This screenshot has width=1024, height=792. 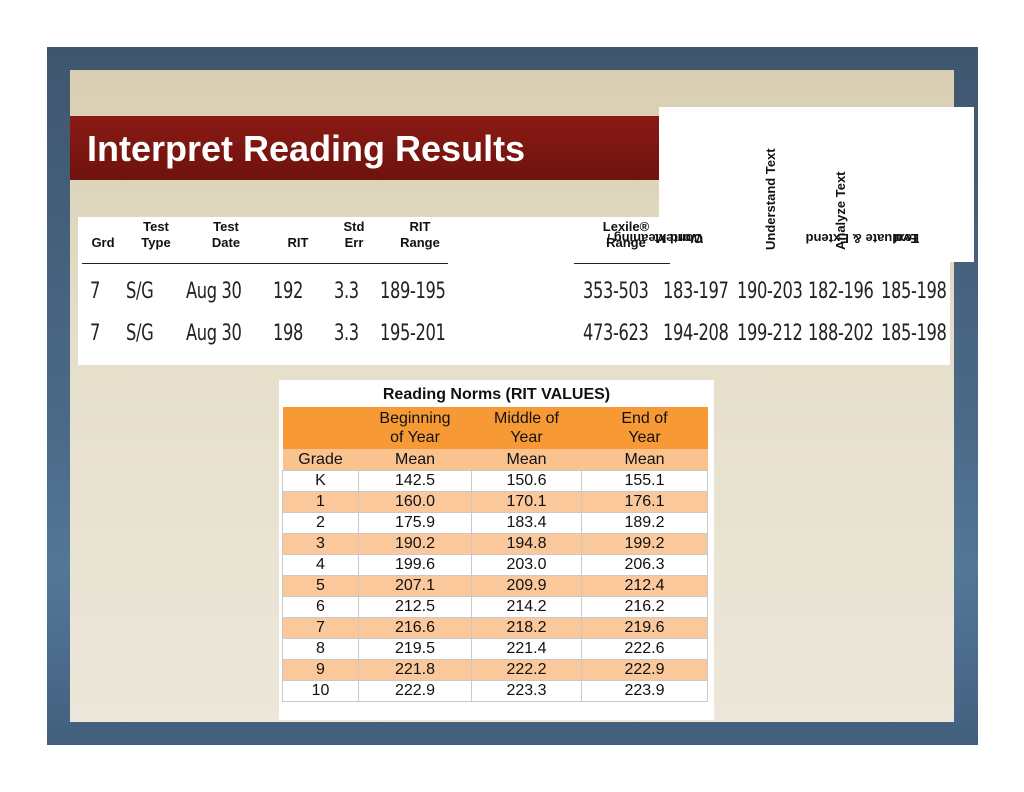 What do you see at coordinates (320, 544) in the screenshot?
I see `norms-grade-cell: 3` at bounding box center [320, 544].